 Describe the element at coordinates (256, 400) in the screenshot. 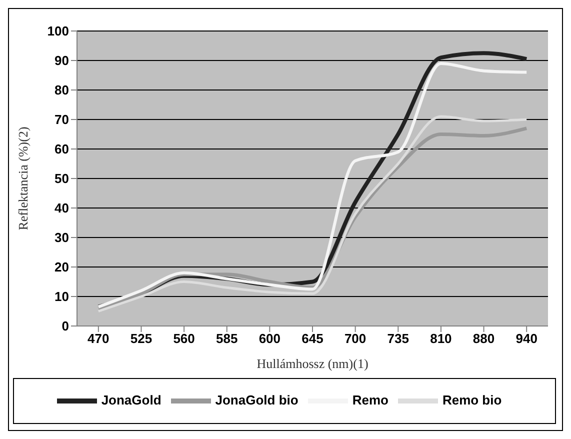

I see `legend-label: JonaGold bio` at that location.